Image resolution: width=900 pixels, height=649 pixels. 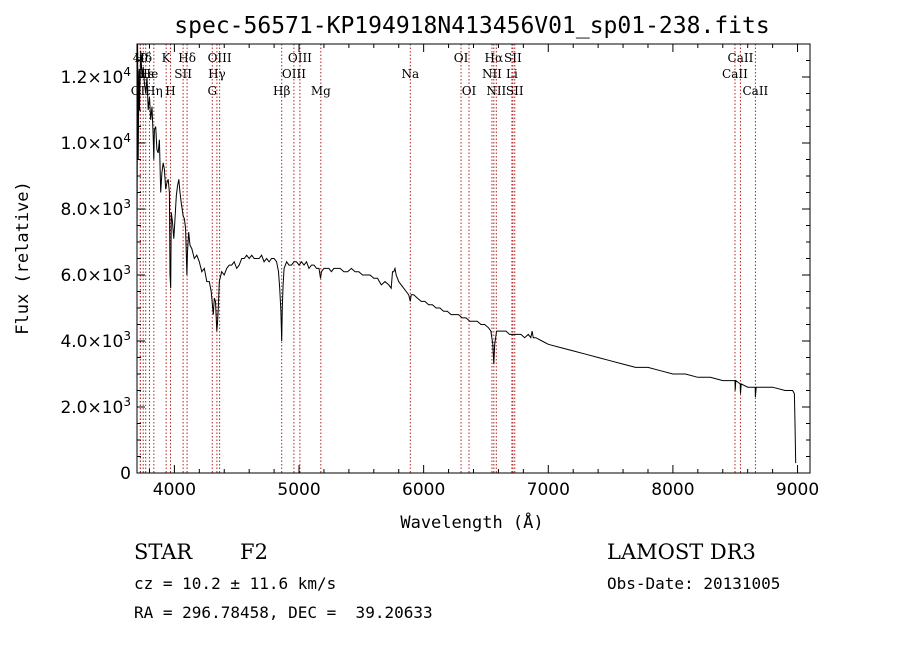 What do you see at coordinates (212, 91) in the screenshot?
I see `line-label: G` at bounding box center [212, 91].